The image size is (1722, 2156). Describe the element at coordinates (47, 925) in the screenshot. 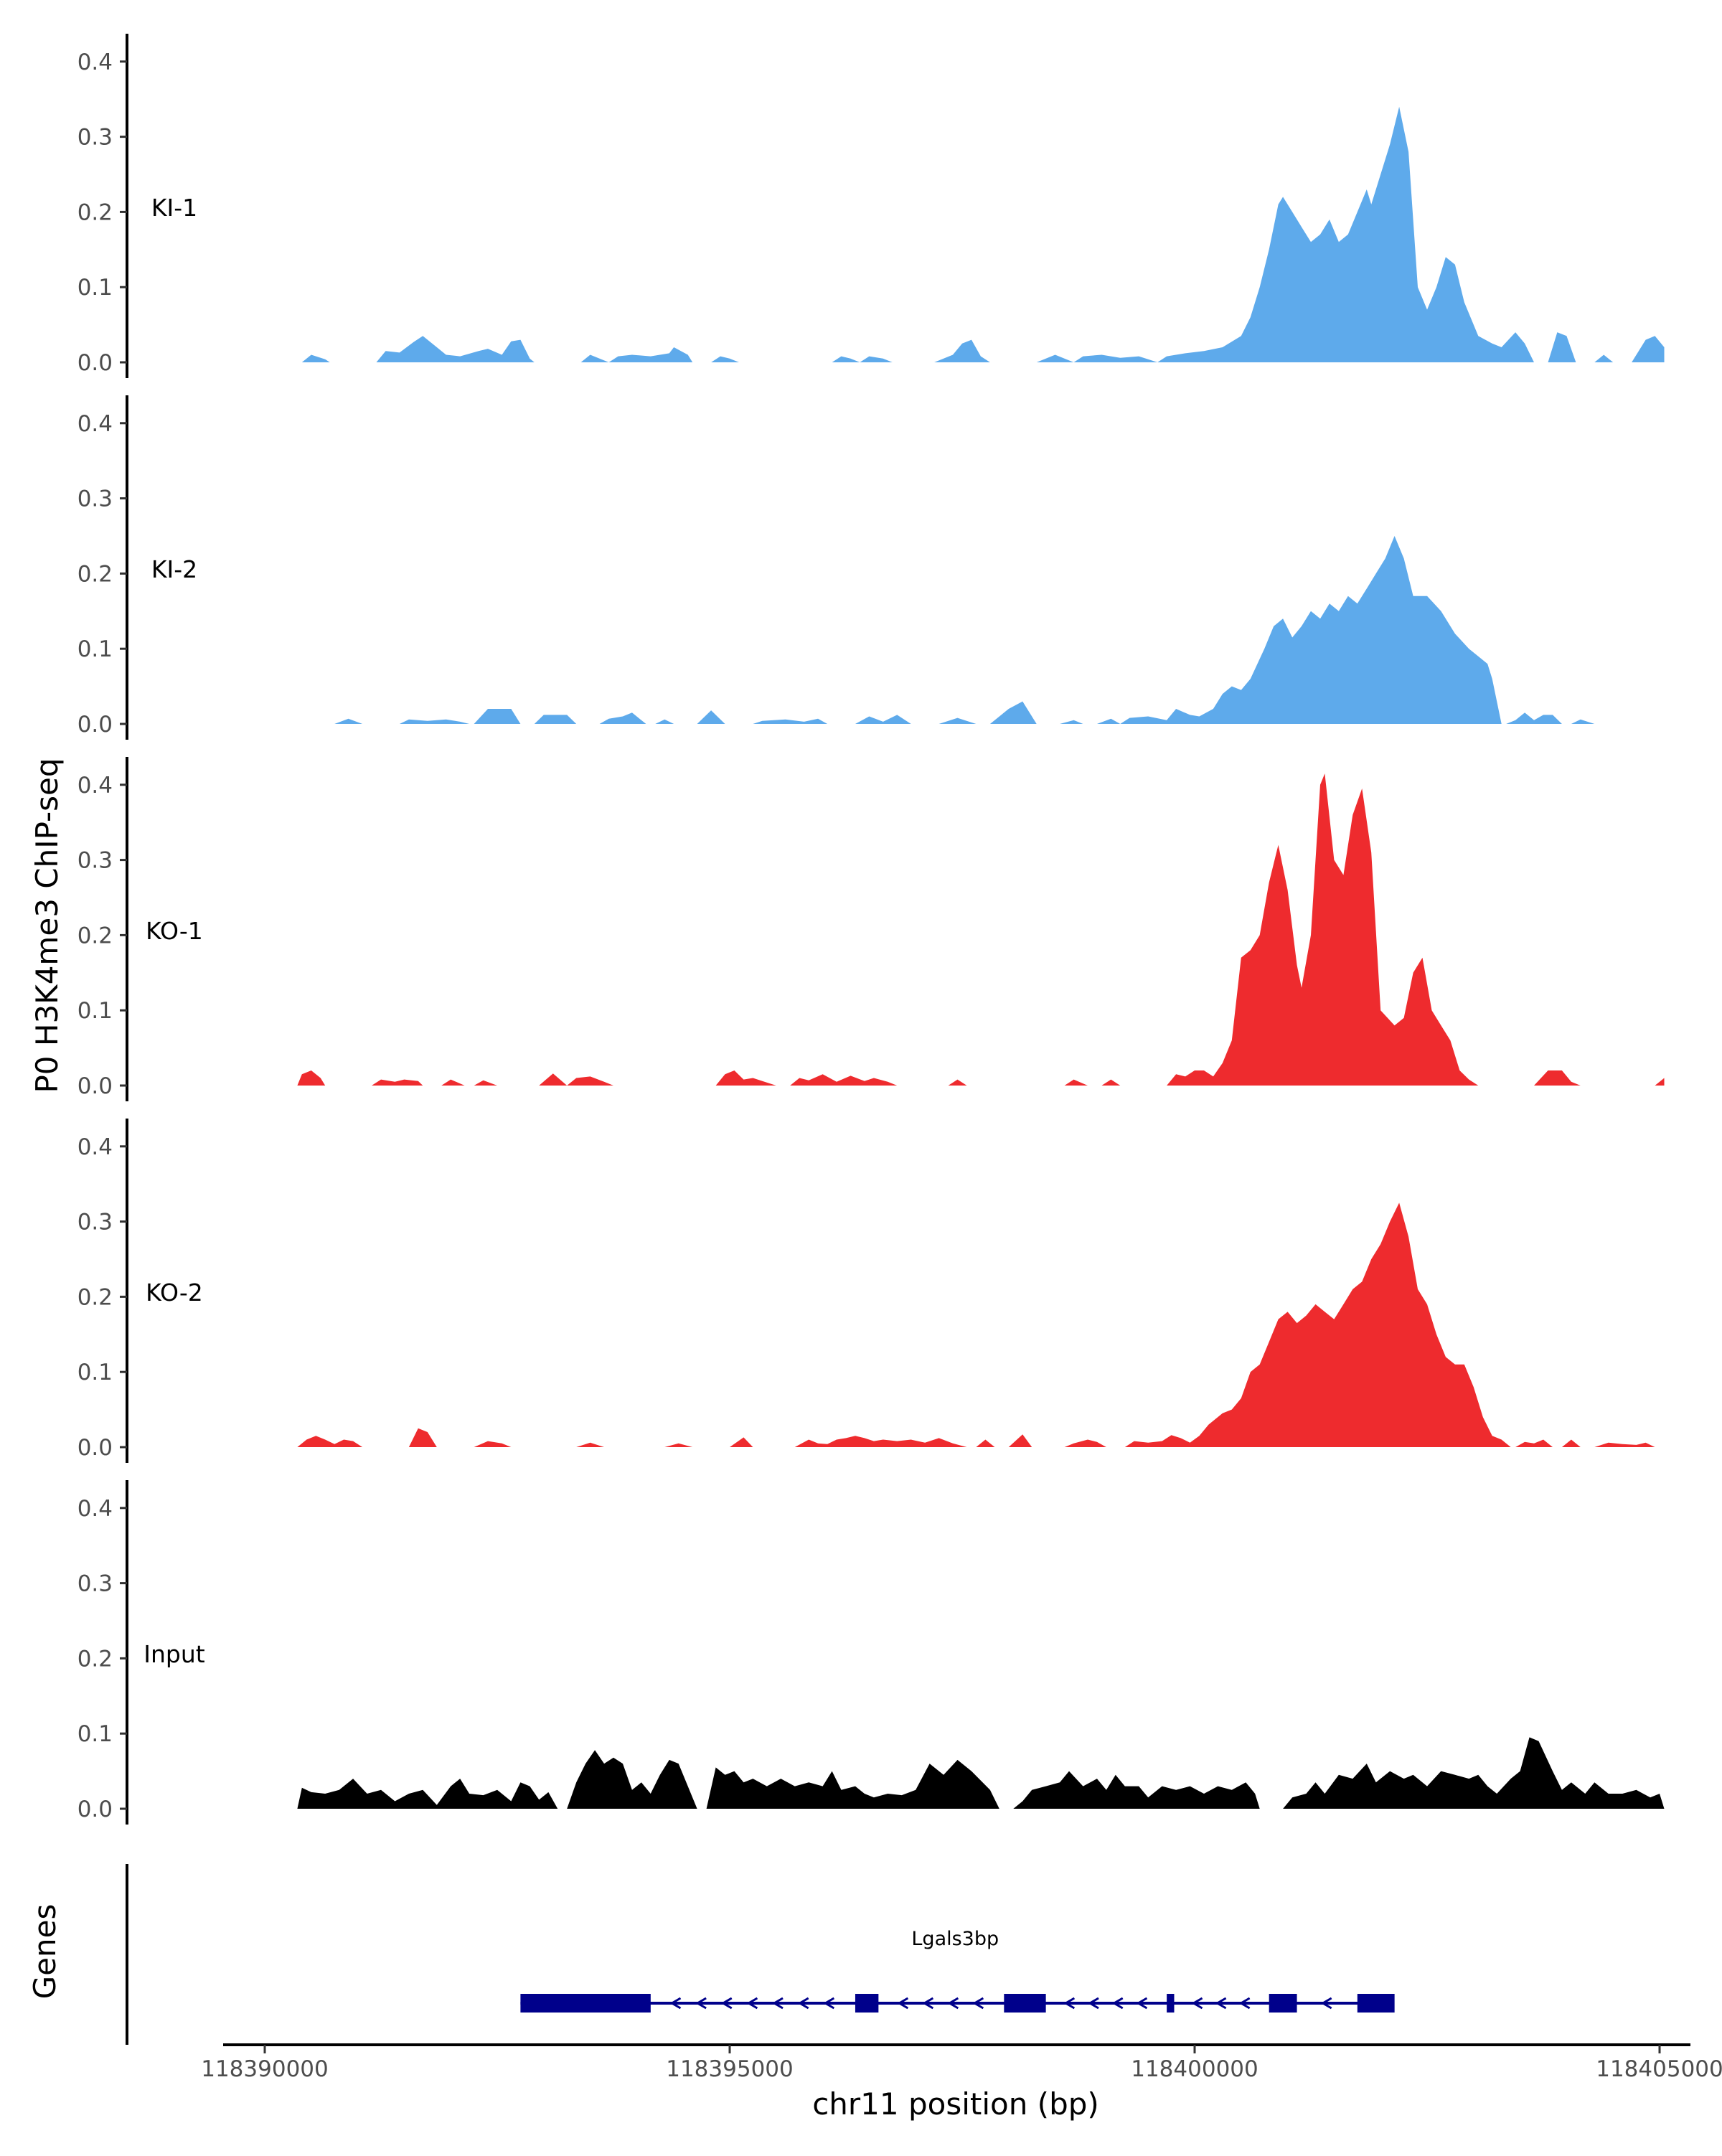

I see `y-axis-title: P0 H3K4me3 ChIP-seq` at that location.